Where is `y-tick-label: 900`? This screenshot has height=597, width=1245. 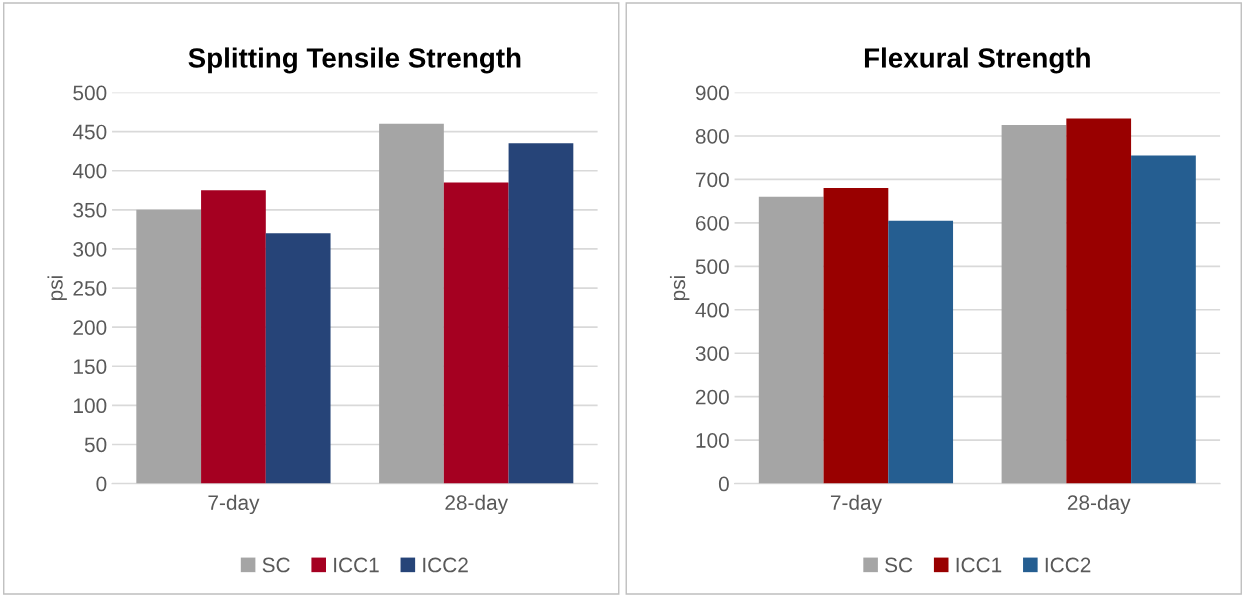 y-tick-label: 900 is located at coordinates (712, 93).